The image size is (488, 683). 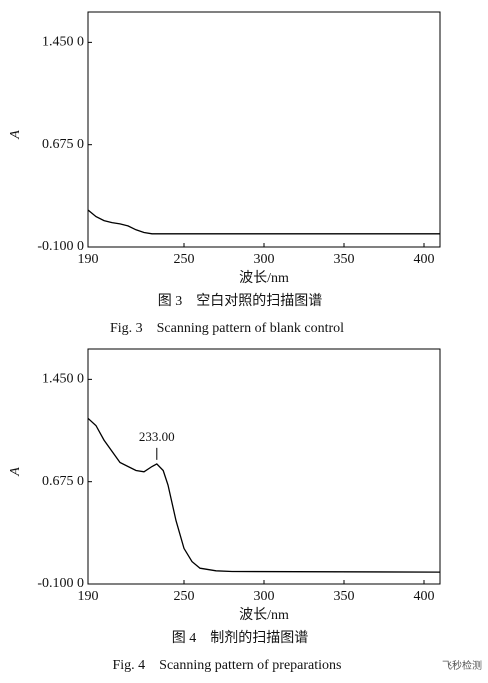 What do you see at coordinates (240, 638) in the screenshot?
I see `caption-cn: 图 4 制剂的扫描图谱` at bounding box center [240, 638].